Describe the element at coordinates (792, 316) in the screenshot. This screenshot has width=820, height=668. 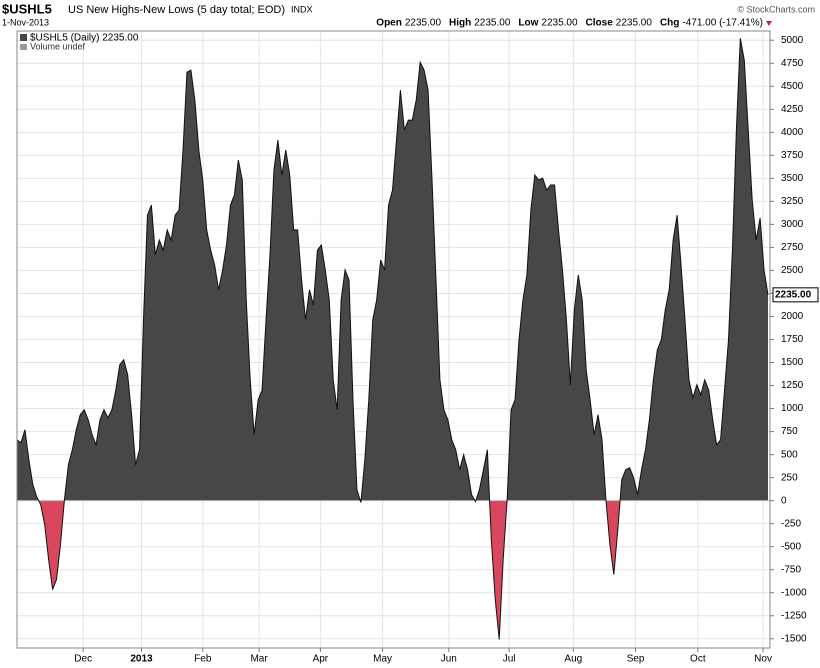
I see `y-tick-label: 2000` at that location.